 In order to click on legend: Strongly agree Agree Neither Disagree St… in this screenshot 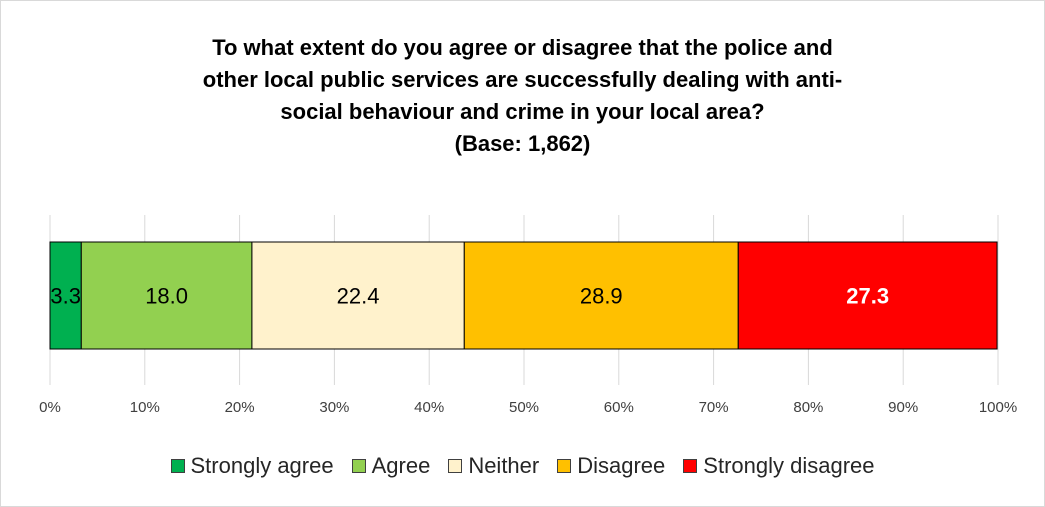, I will do `click(522, 466)`.